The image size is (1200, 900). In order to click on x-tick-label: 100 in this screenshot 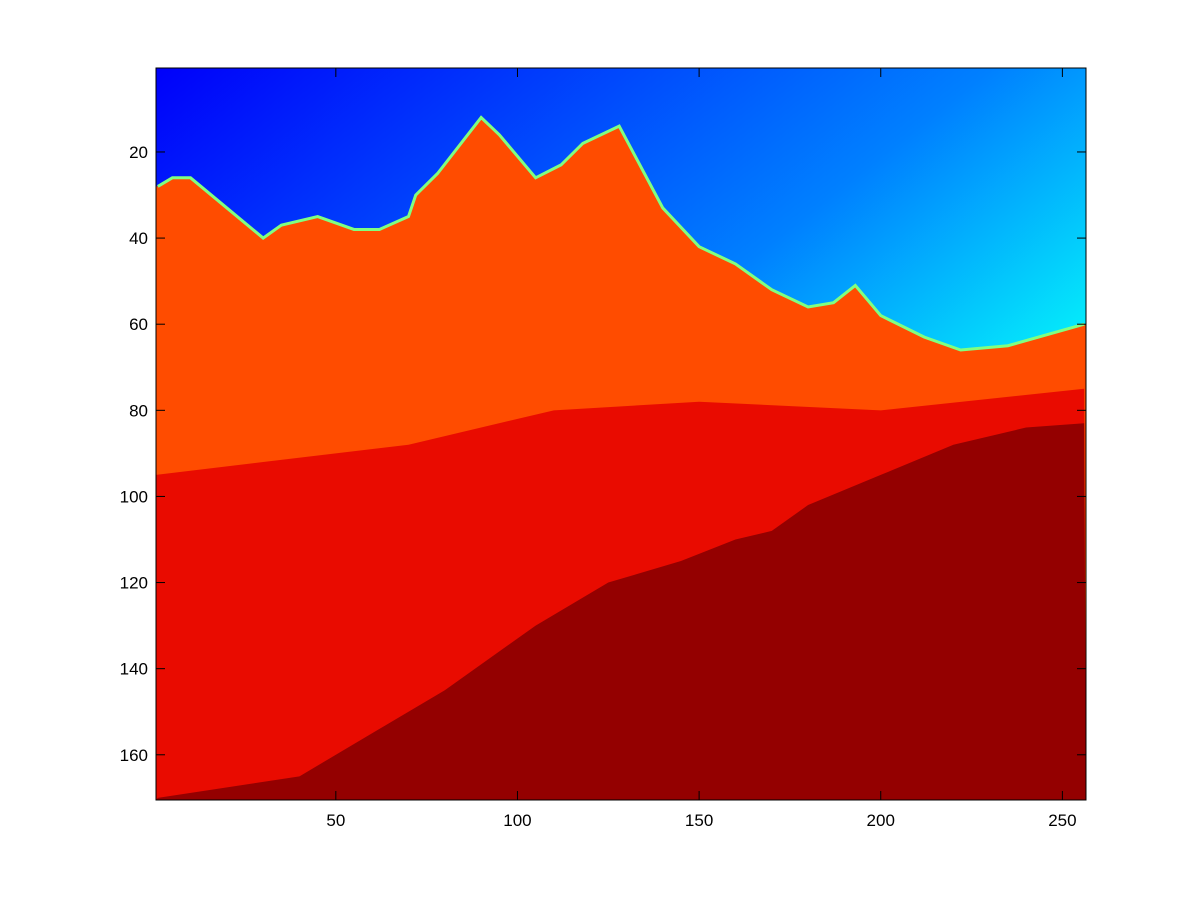, I will do `click(517, 820)`.